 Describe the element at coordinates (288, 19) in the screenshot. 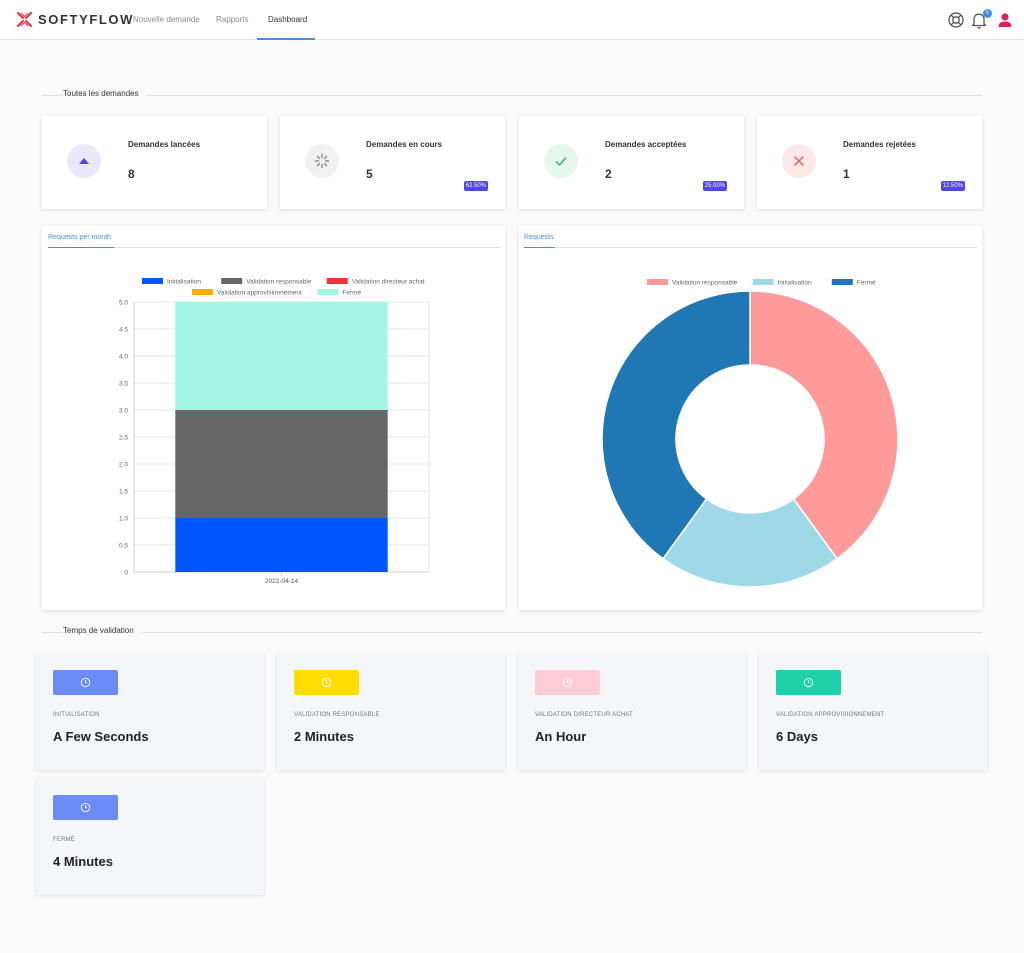

I see `nav-dashboard: Dashboard` at that location.